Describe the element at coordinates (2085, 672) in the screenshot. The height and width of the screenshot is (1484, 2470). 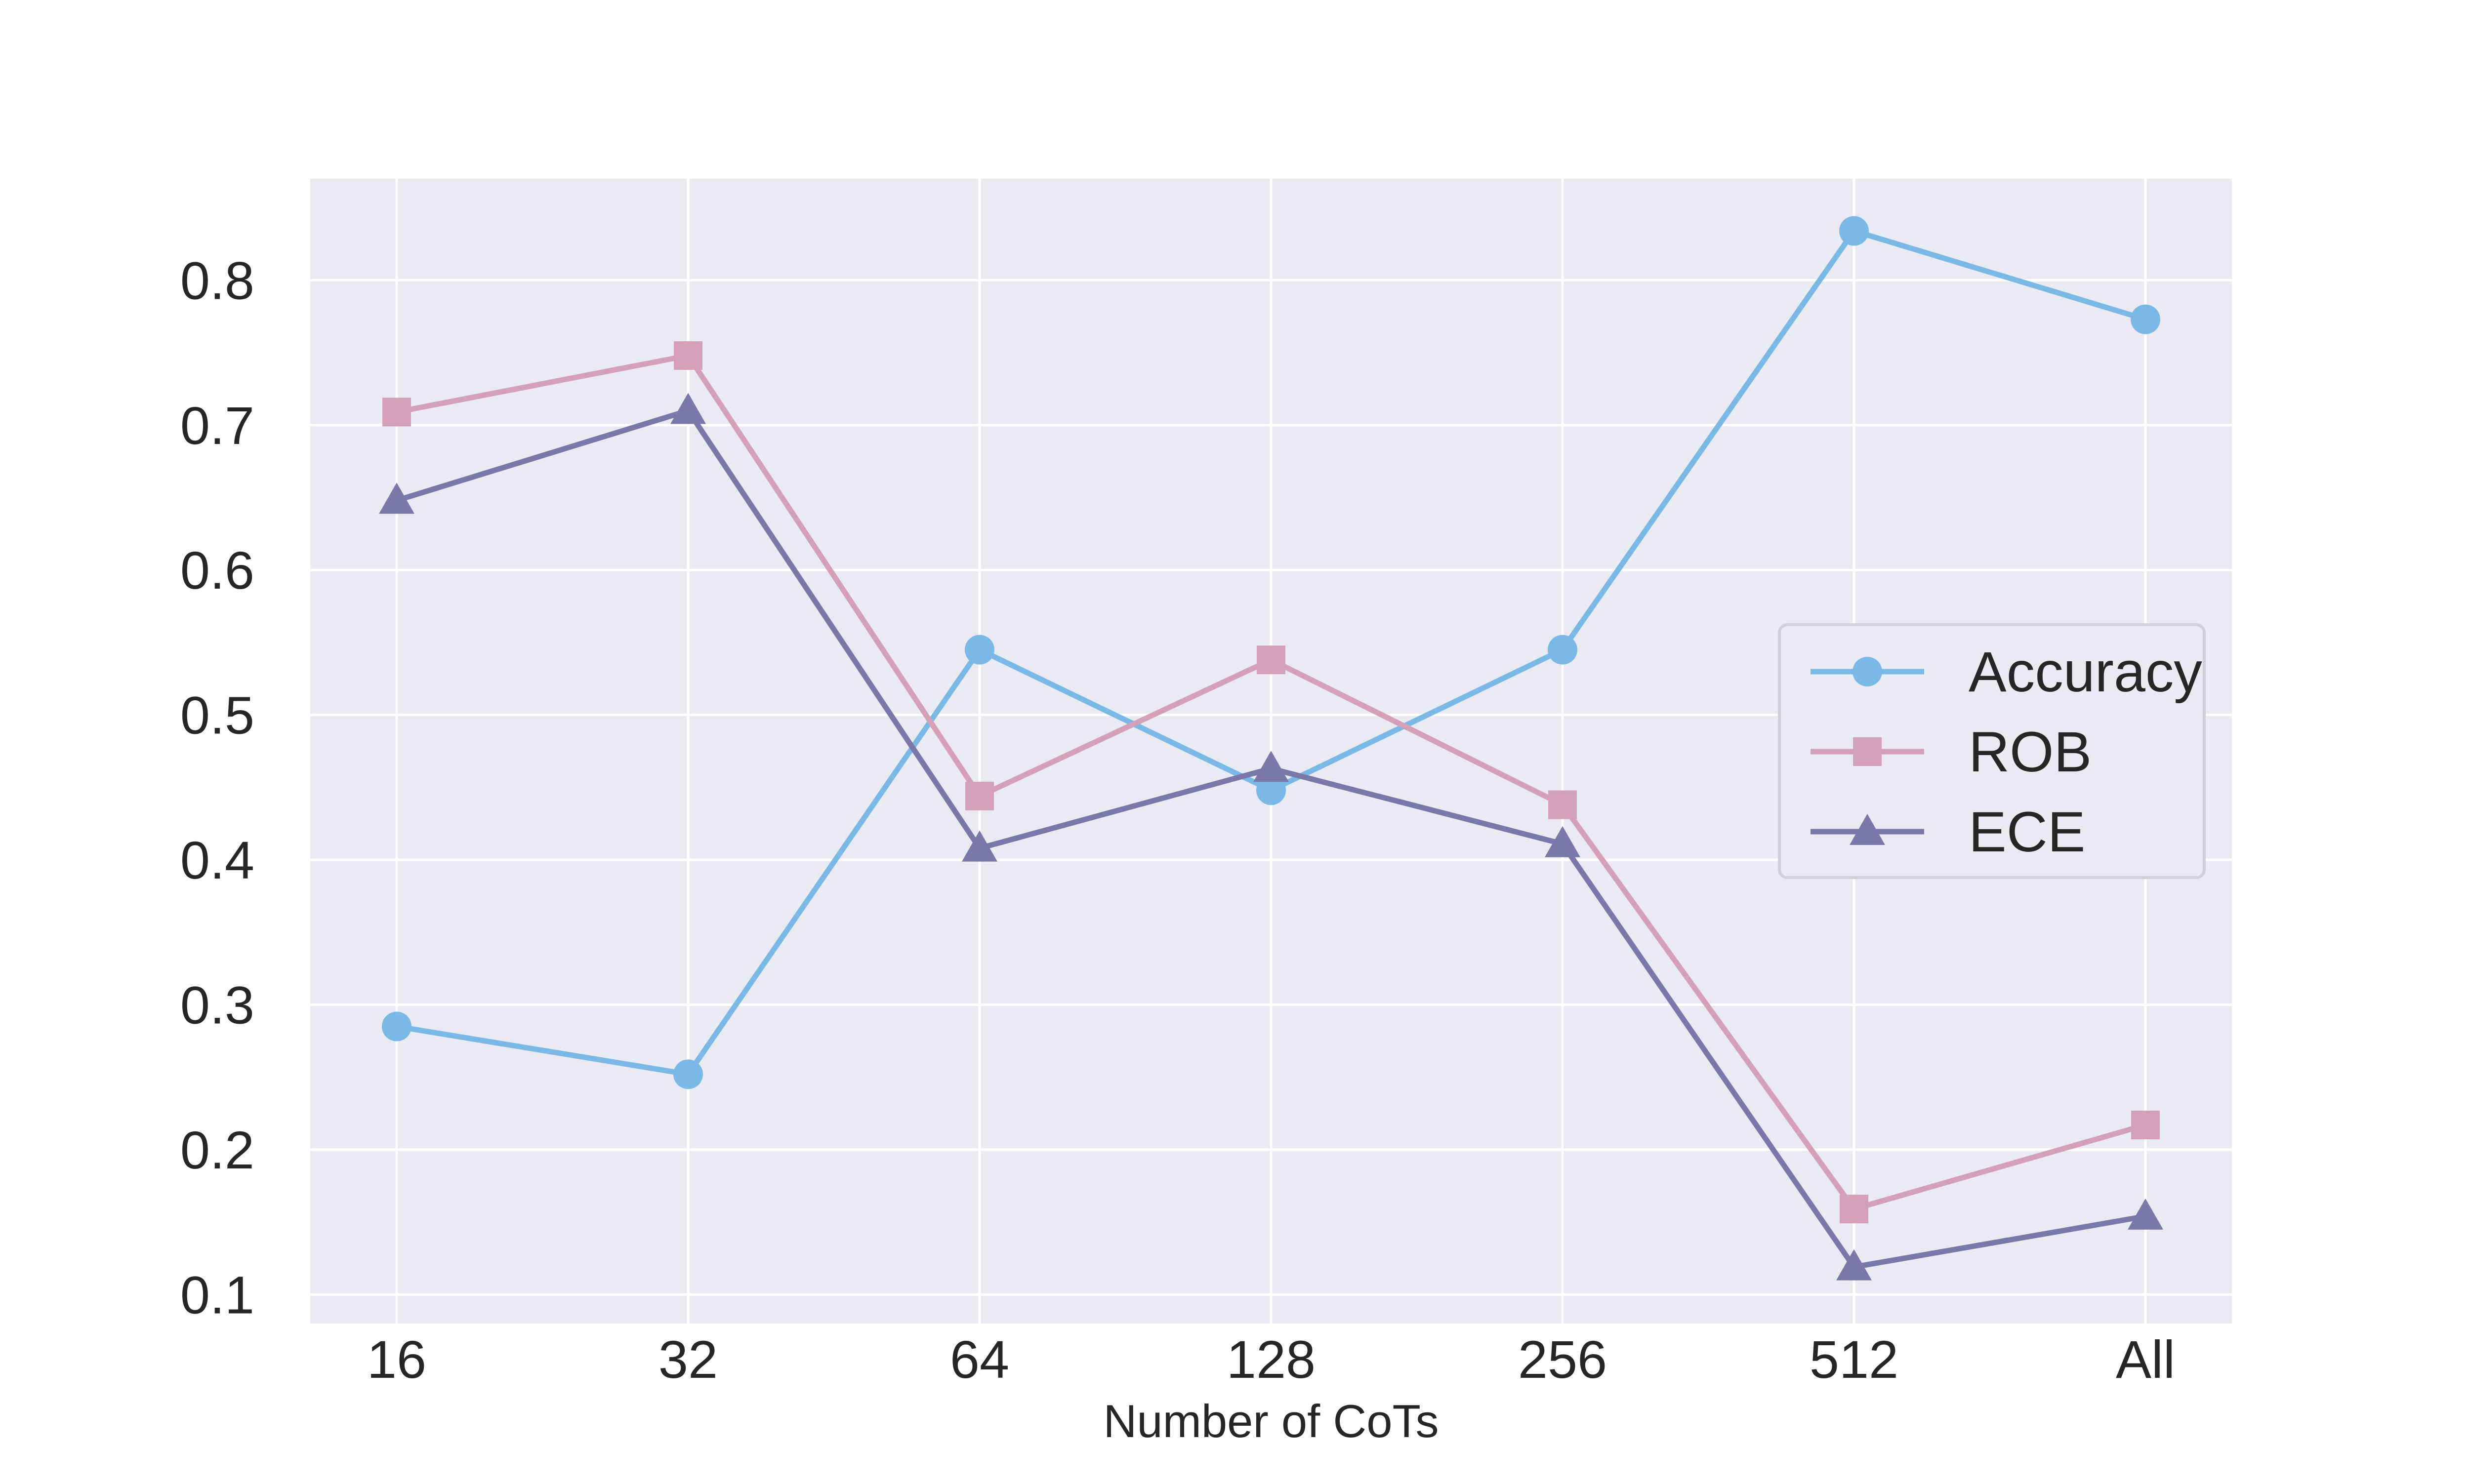
I see `legend-label-accuracy: Accuracy` at that location.